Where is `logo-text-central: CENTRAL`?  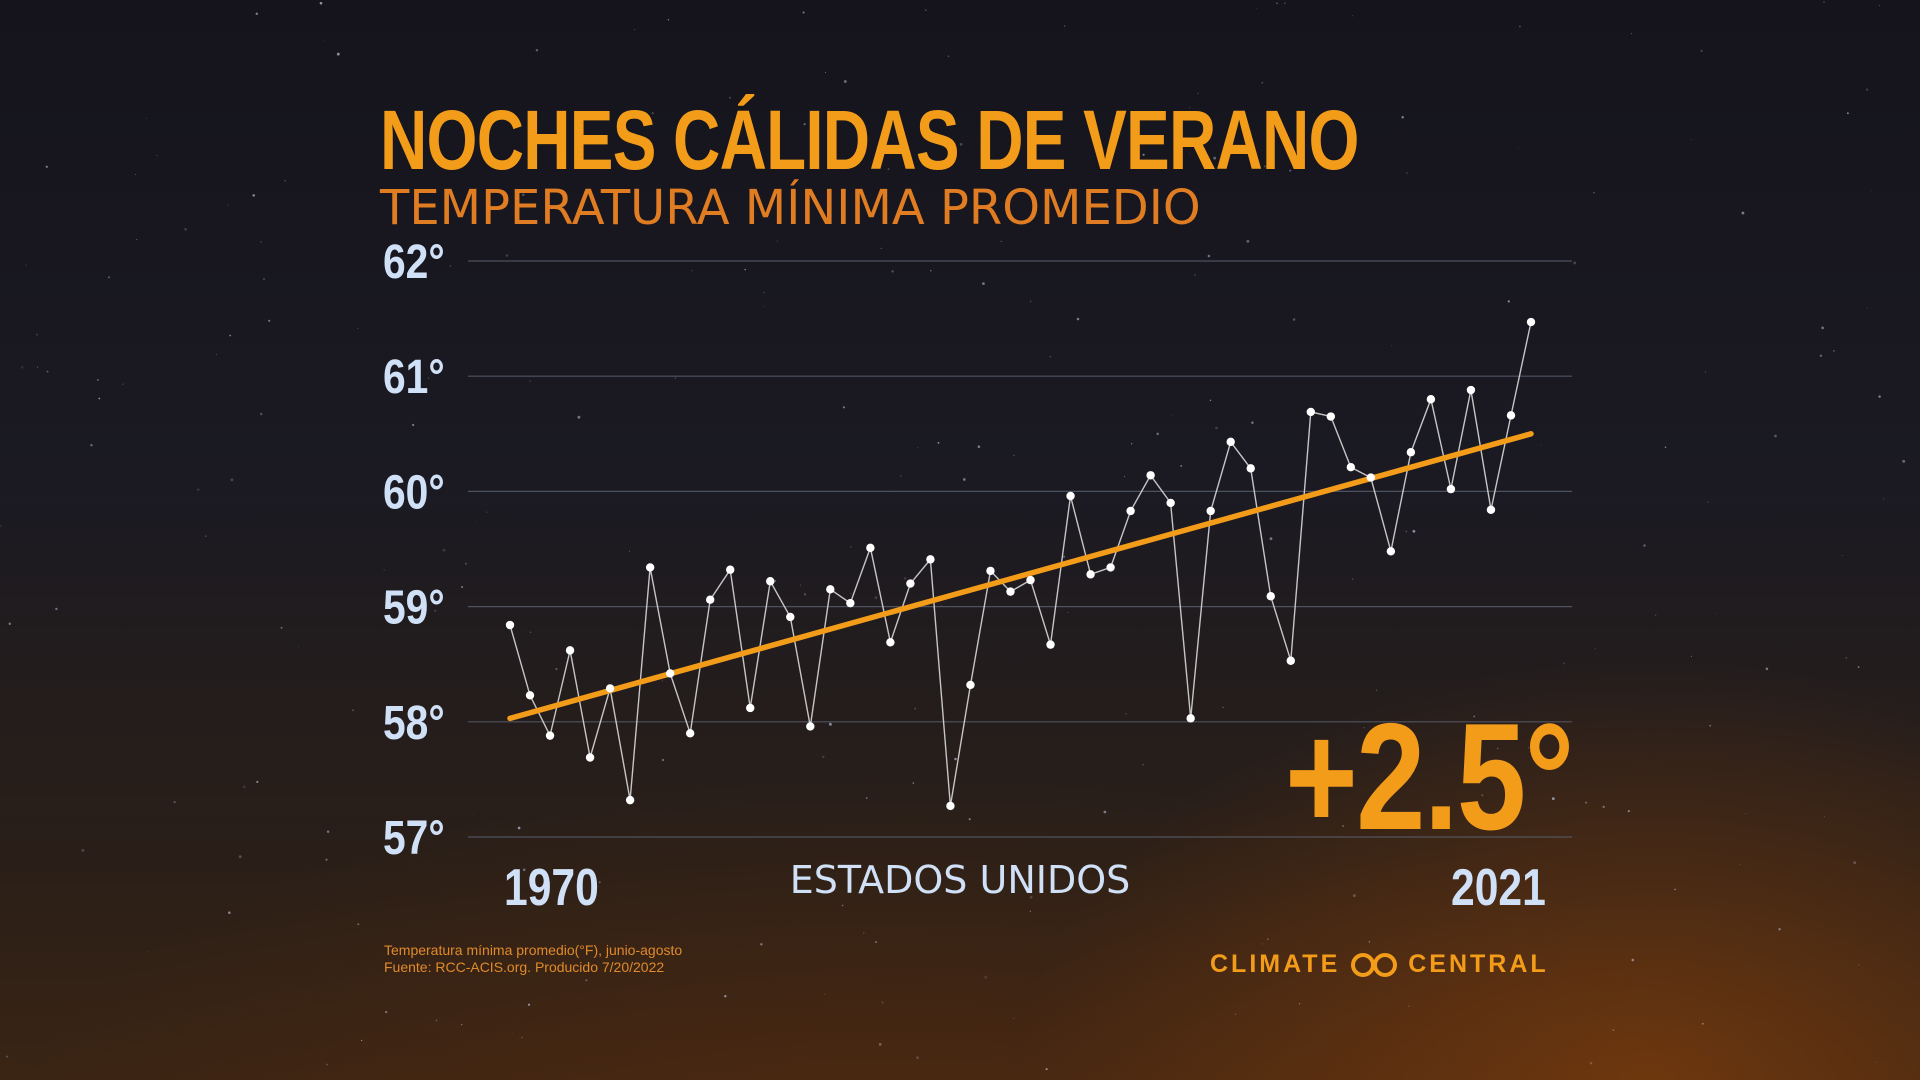
logo-text-central: CENTRAL is located at coordinates (1478, 964).